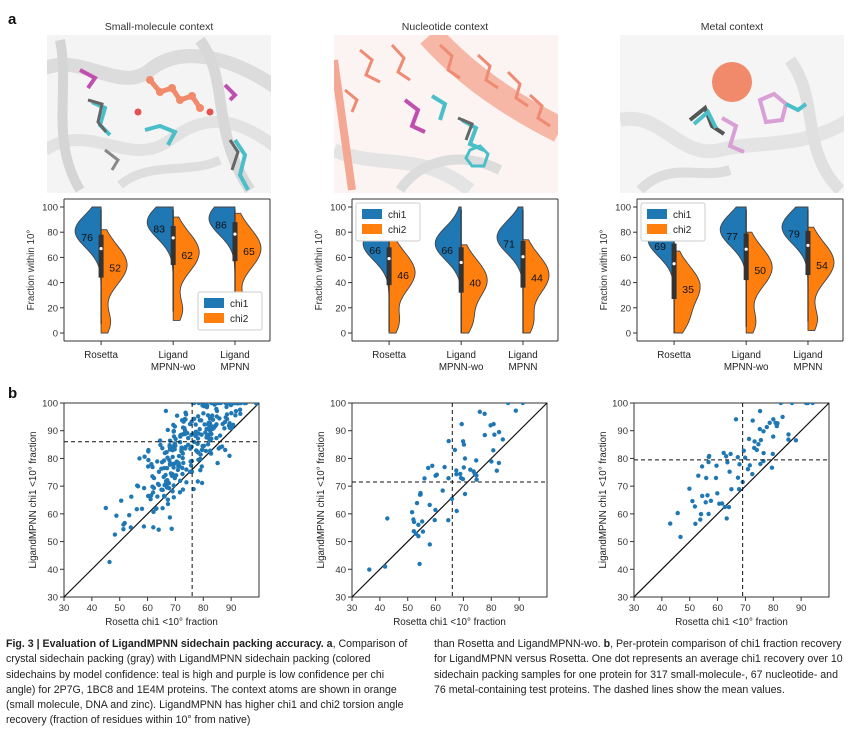 Image resolution: width=853 pixels, height=741 pixels. I want to click on x-tick-label: 70, so click(463, 608).